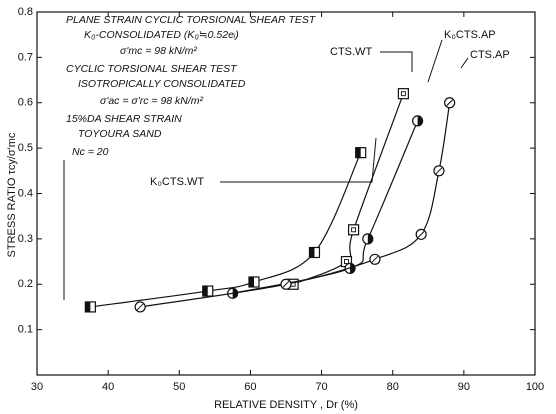 This screenshot has height=414, width=556. What do you see at coordinates (25, 148) in the screenshot?
I see `y-tick-label: 0.5` at bounding box center [25, 148].